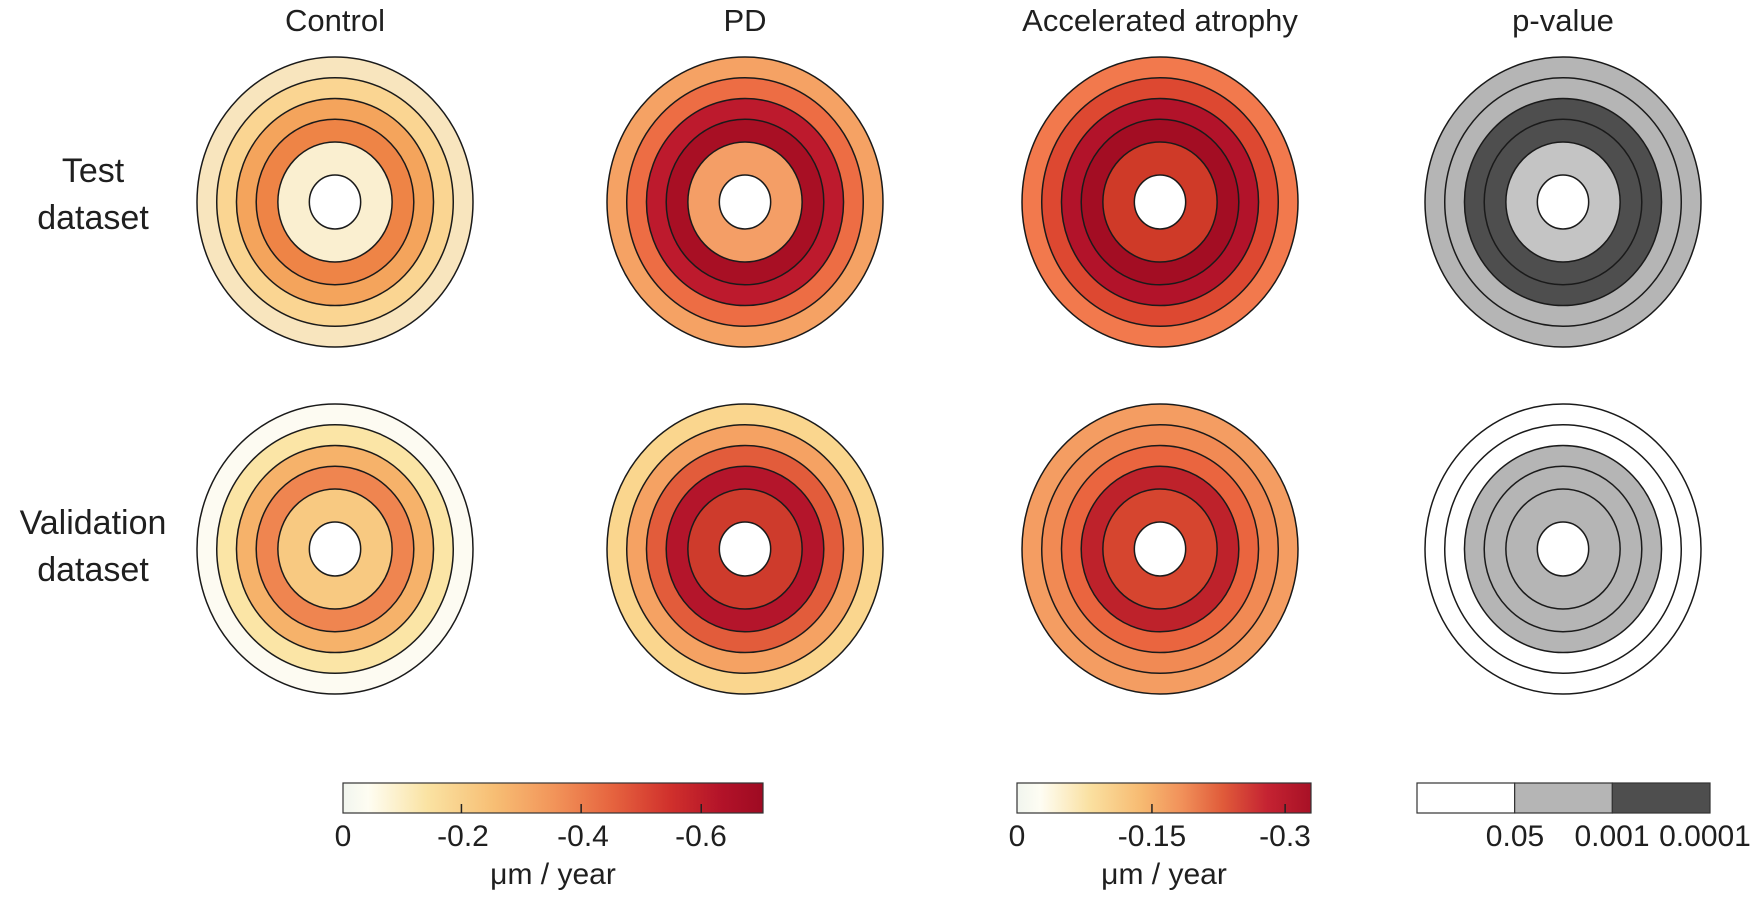 The image size is (1750, 899). Describe the element at coordinates (1164, 874) in the screenshot. I see `colorbar2-unit-label: μm / year` at that location.